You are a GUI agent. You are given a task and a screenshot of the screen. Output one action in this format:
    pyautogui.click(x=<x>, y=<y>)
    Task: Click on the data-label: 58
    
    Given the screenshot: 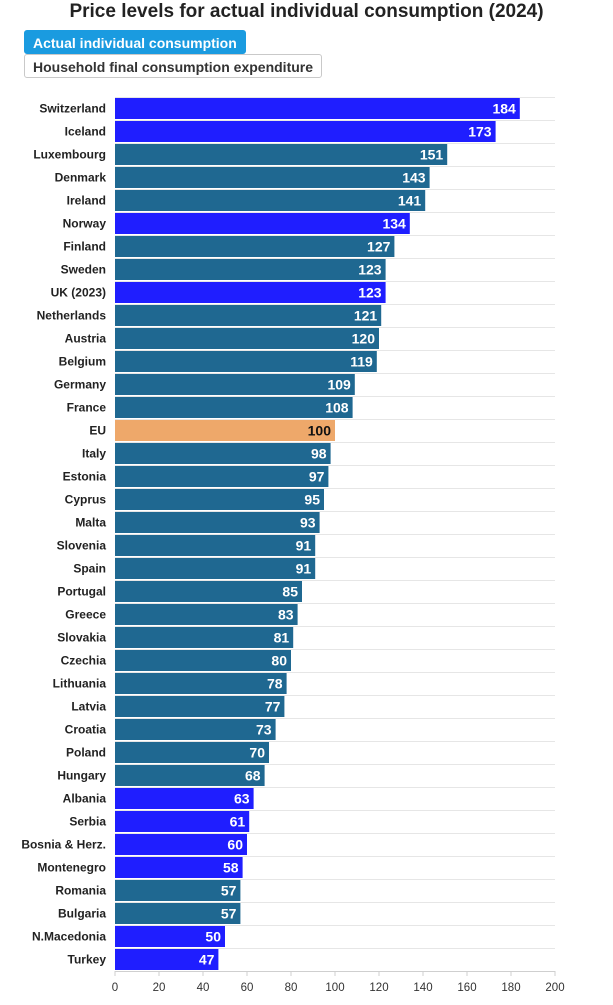 What is the action you would take?
    pyautogui.click(x=231, y=868)
    